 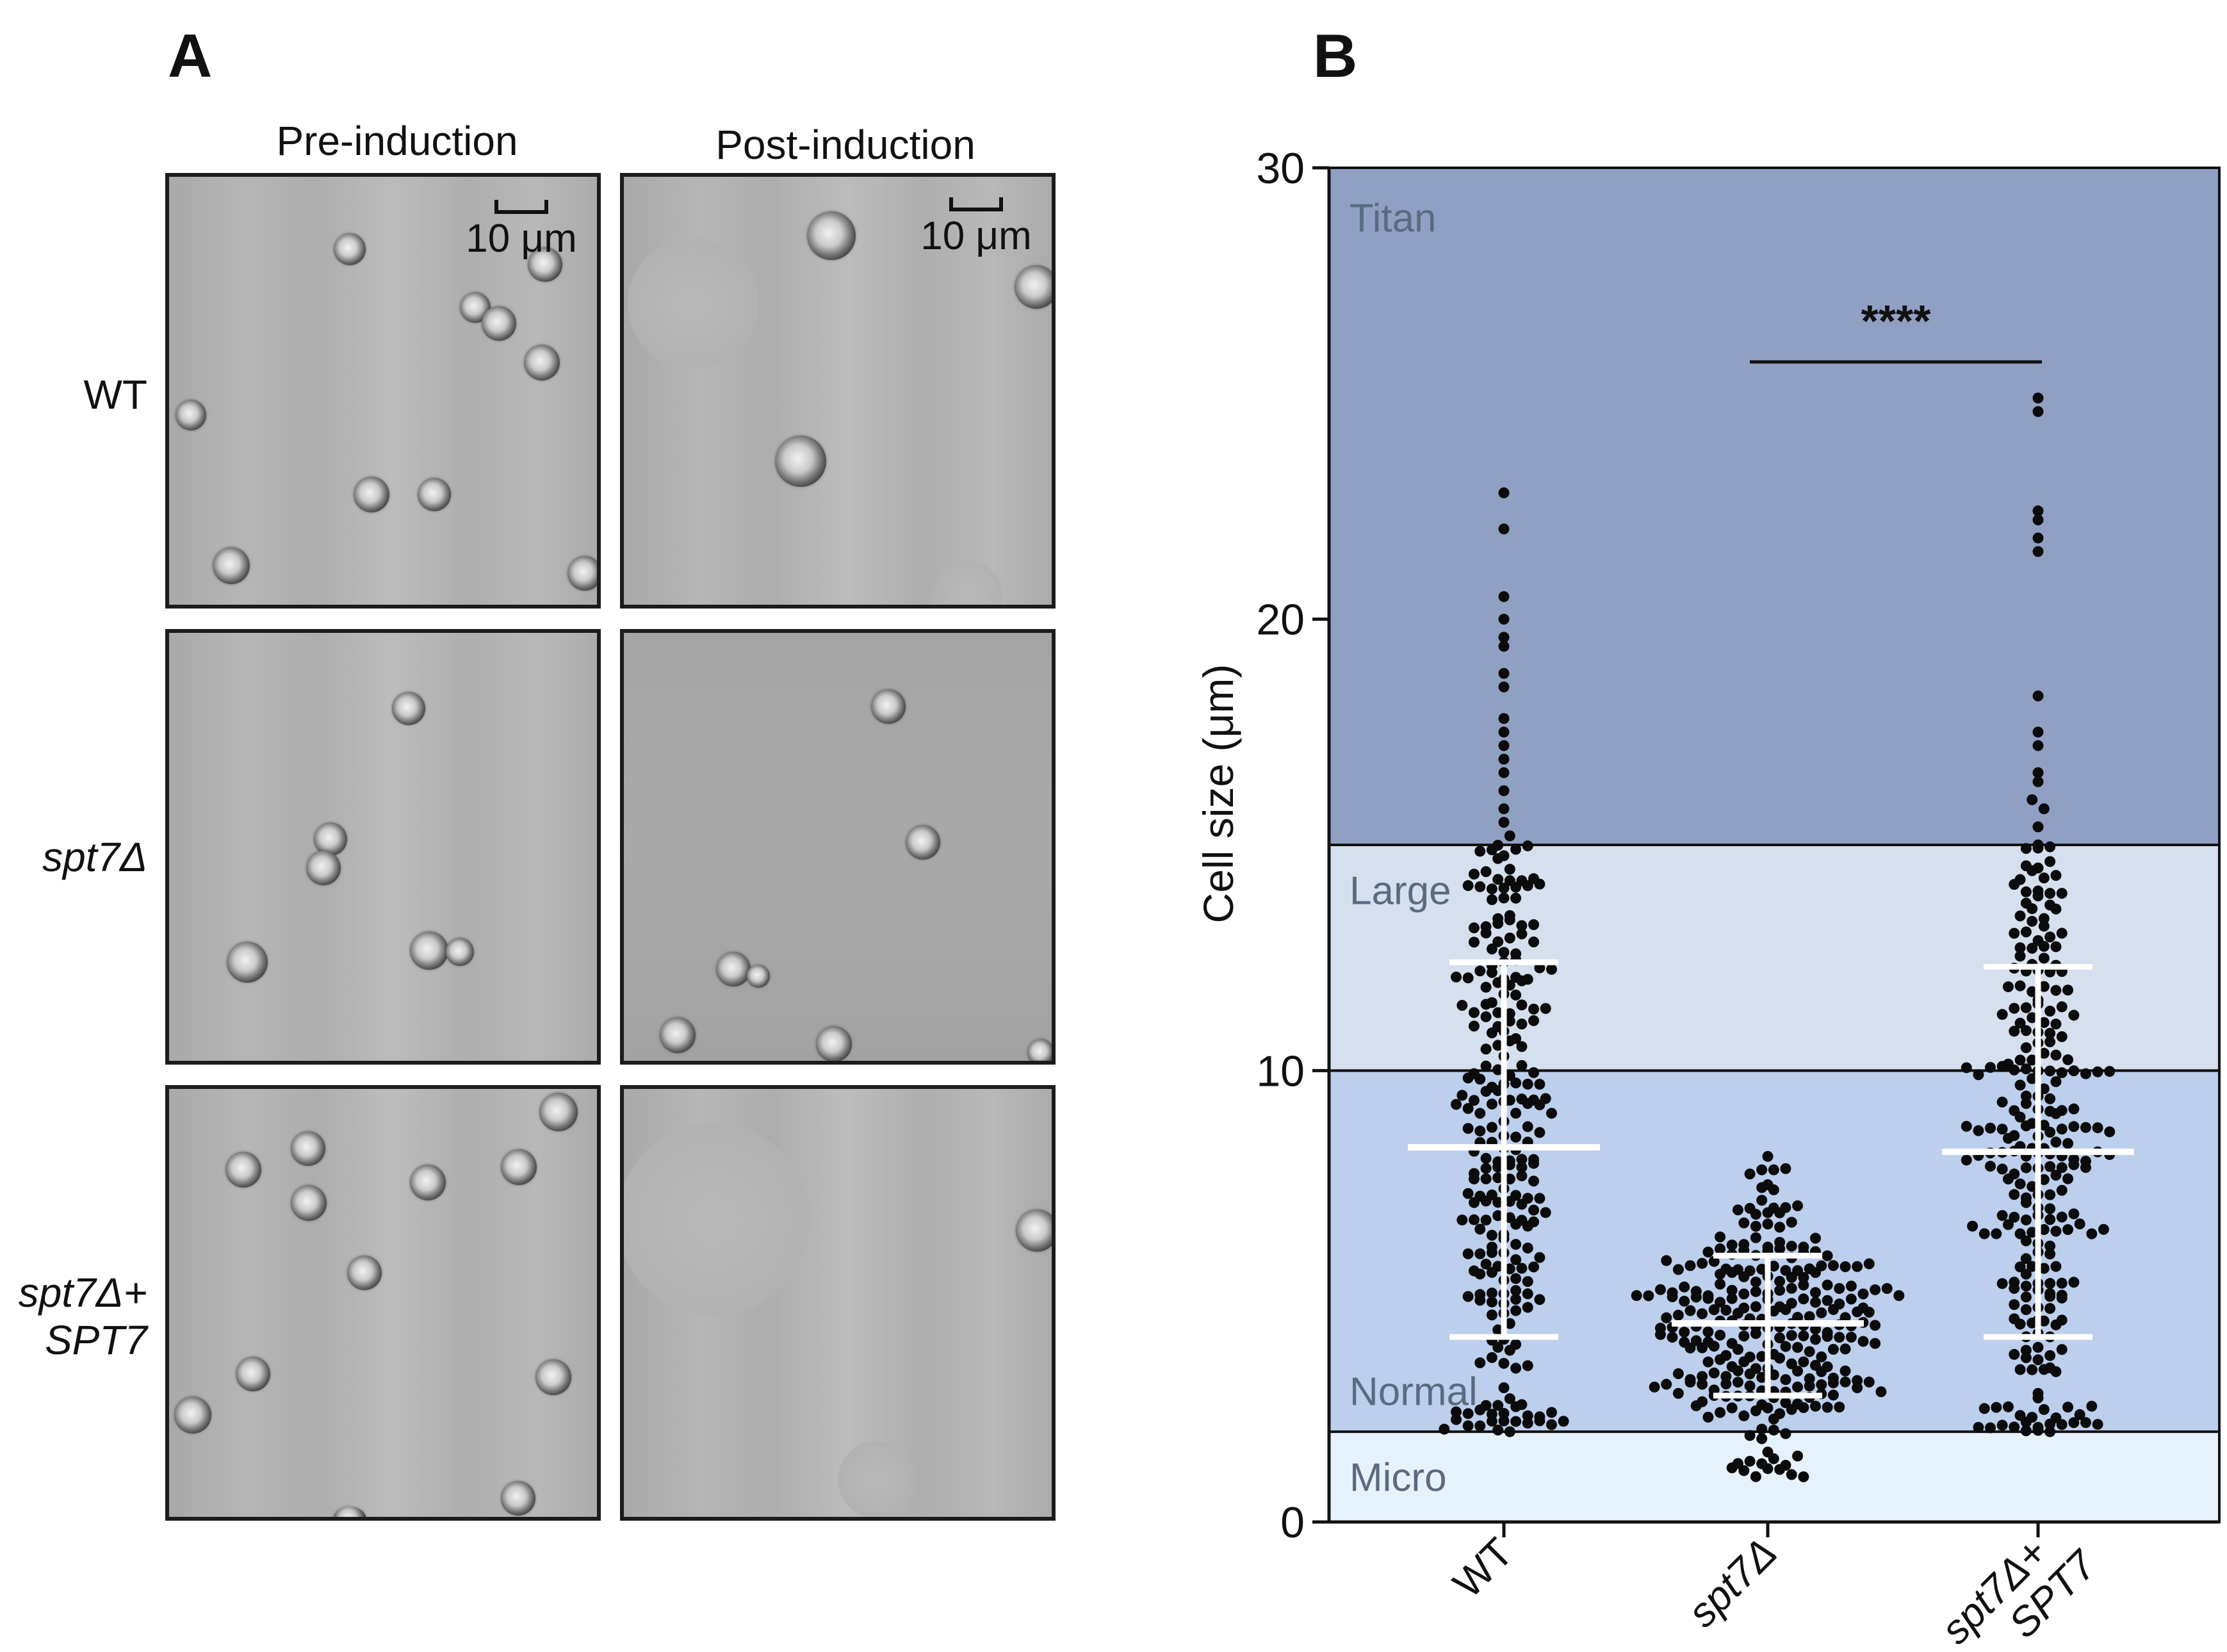 I want to click on row-label-spt7-delta-plus-spt7: spt7Δ+ SPT7, so click(x=73, y=1317).